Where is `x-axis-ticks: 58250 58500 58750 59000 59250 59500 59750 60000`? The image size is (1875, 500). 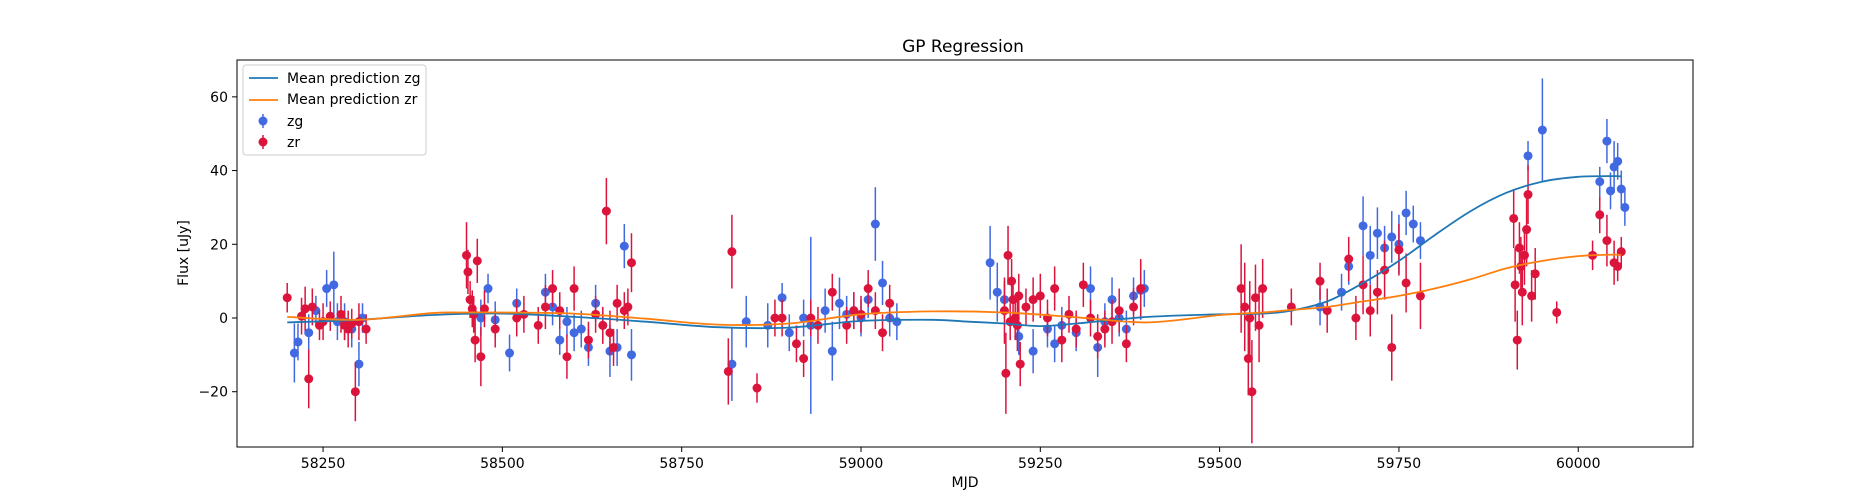 x-axis-ticks: 58250 58500 58750 59000 59250 59500 59750 60000 is located at coordinates (951, 459).